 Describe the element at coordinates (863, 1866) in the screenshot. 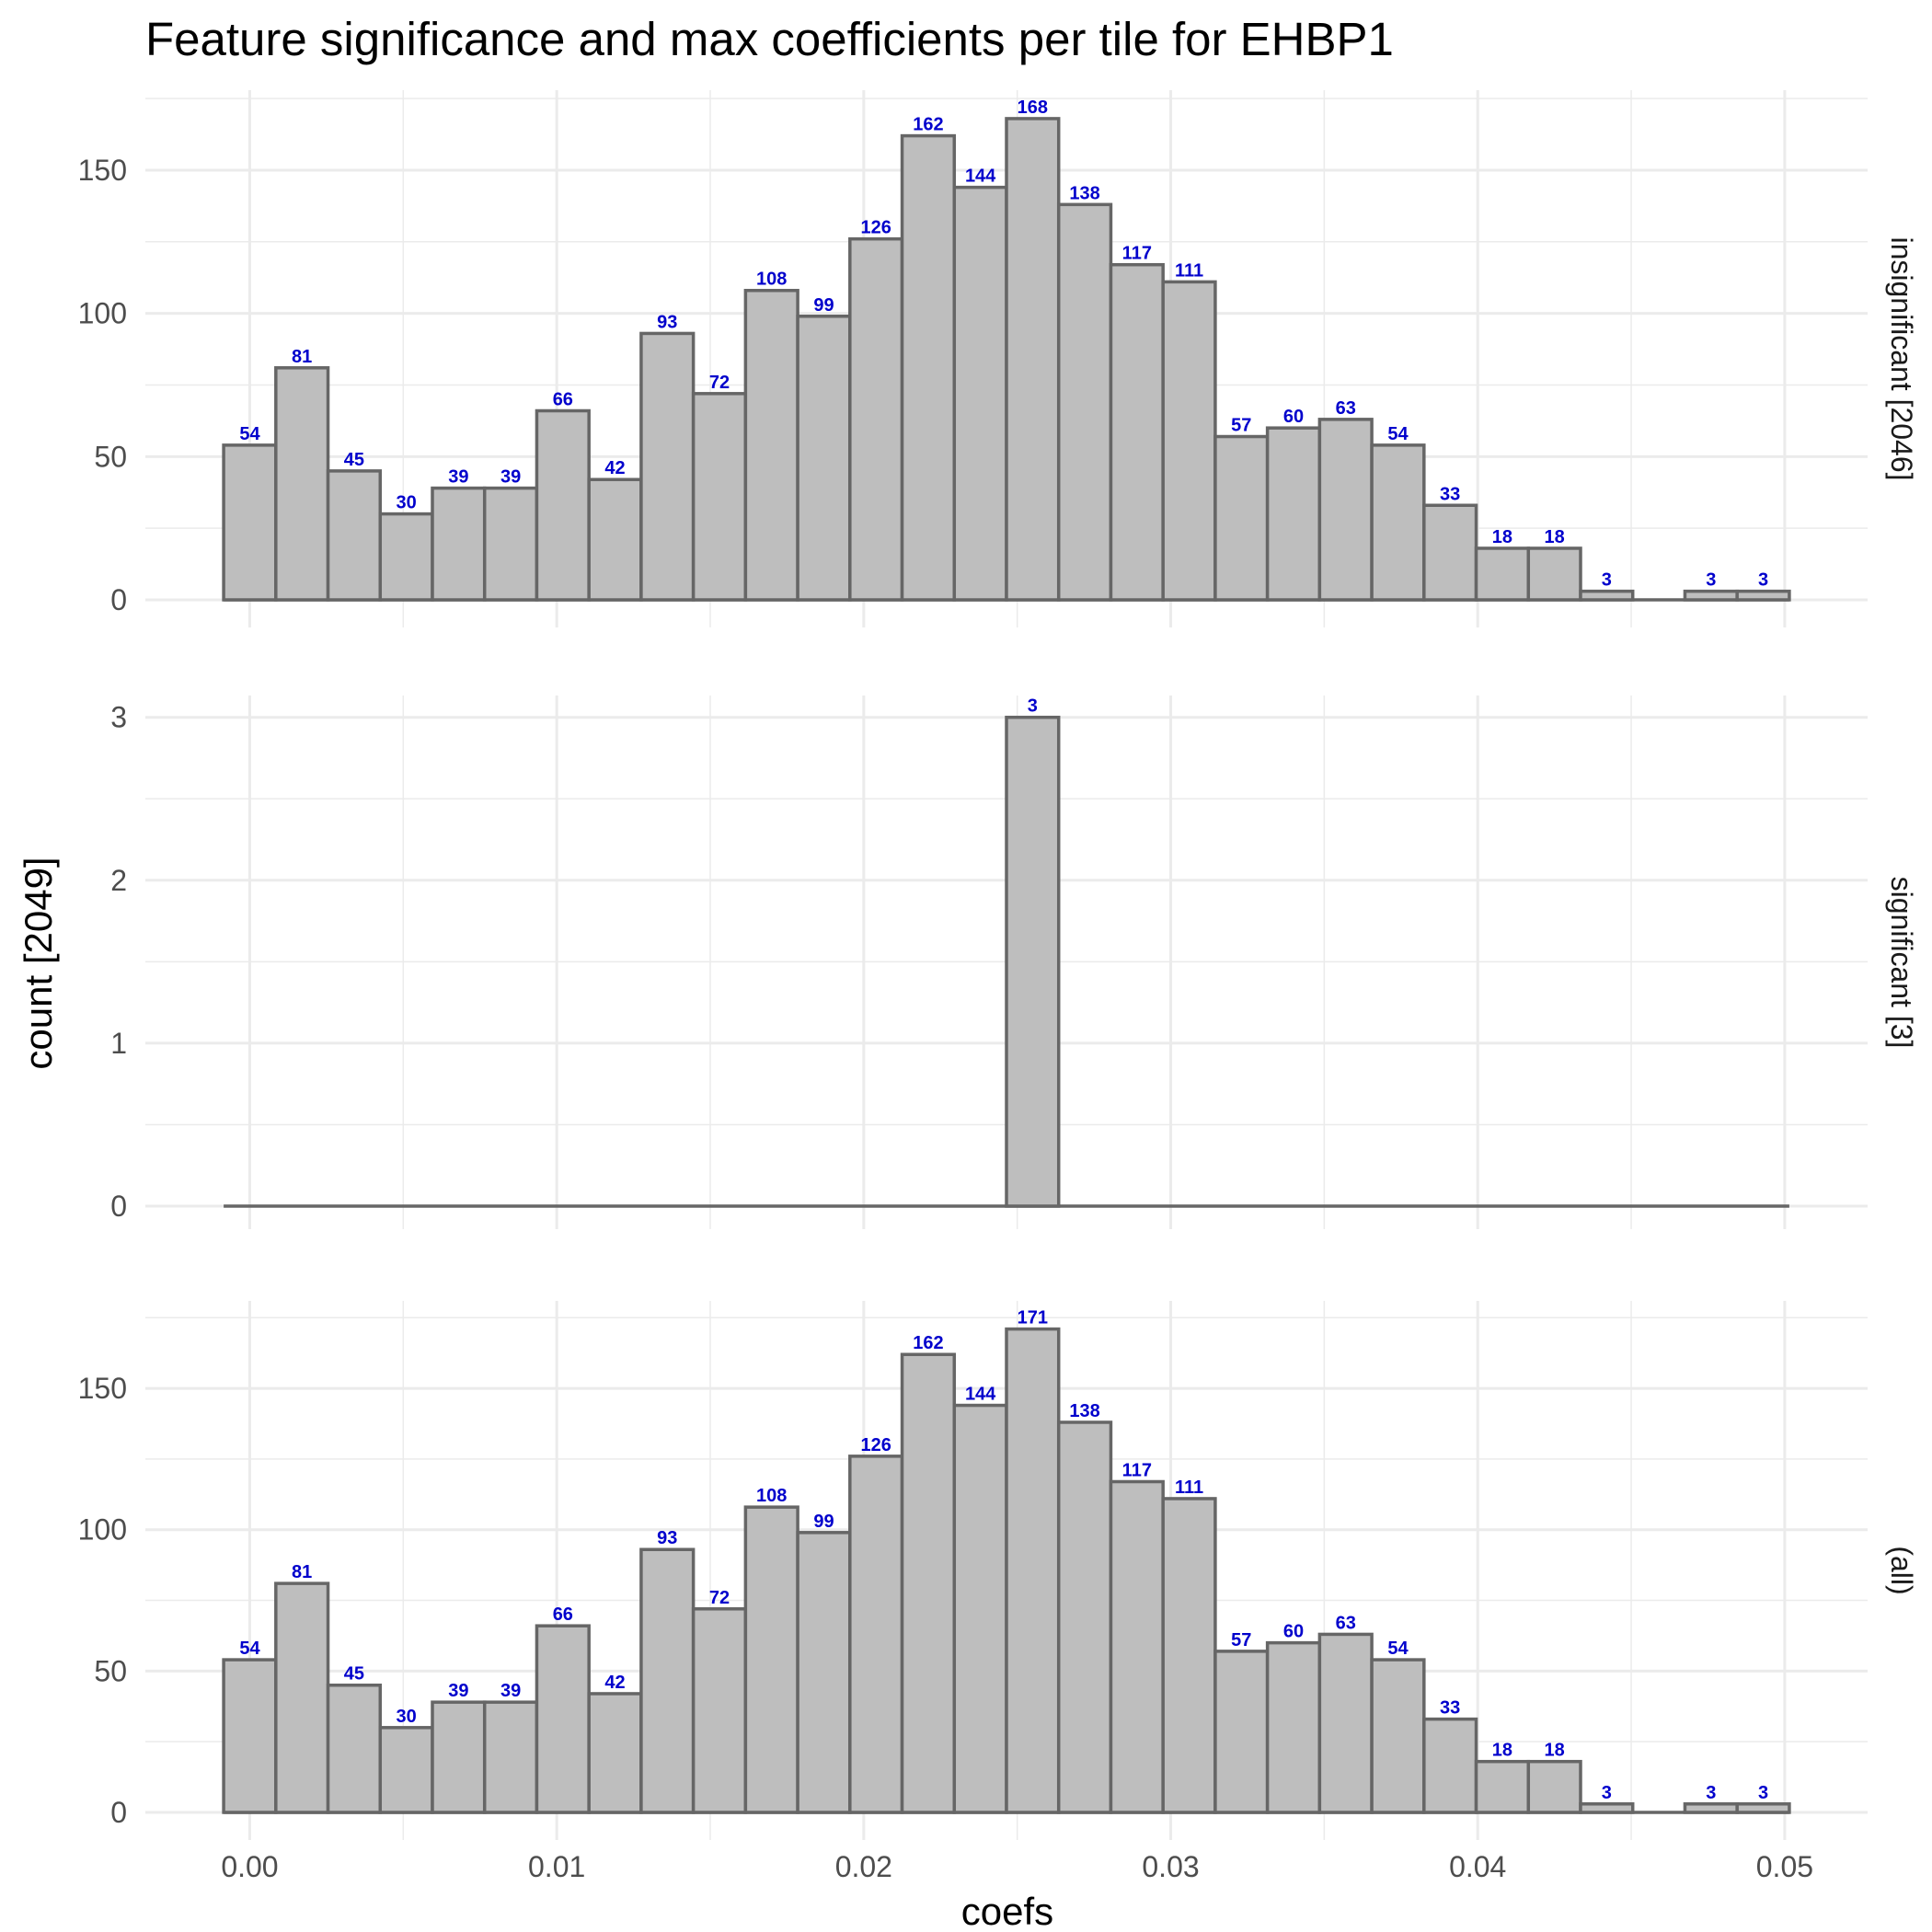

I see `x-tick-label: 0.02` at that location.